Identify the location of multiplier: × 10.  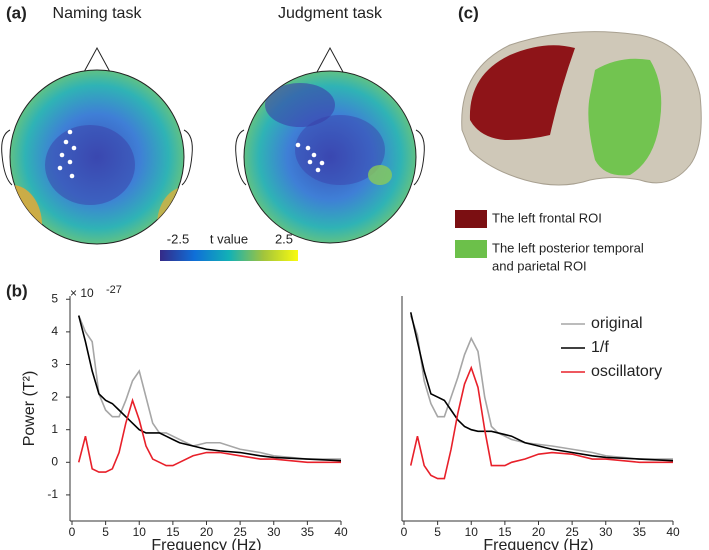
(82, 293).